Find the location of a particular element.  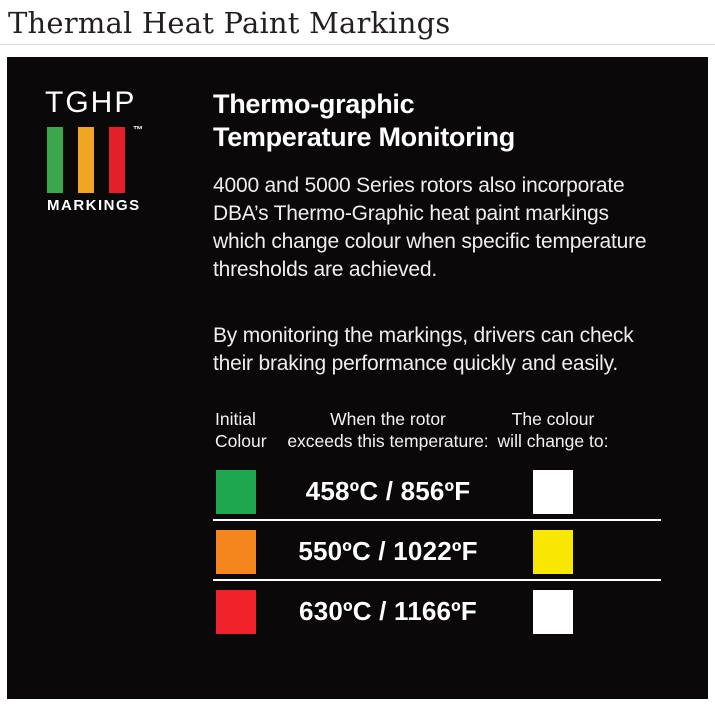

tghp-logo: TGHP ™ MARKINGS is located at coordinates (94, 150).